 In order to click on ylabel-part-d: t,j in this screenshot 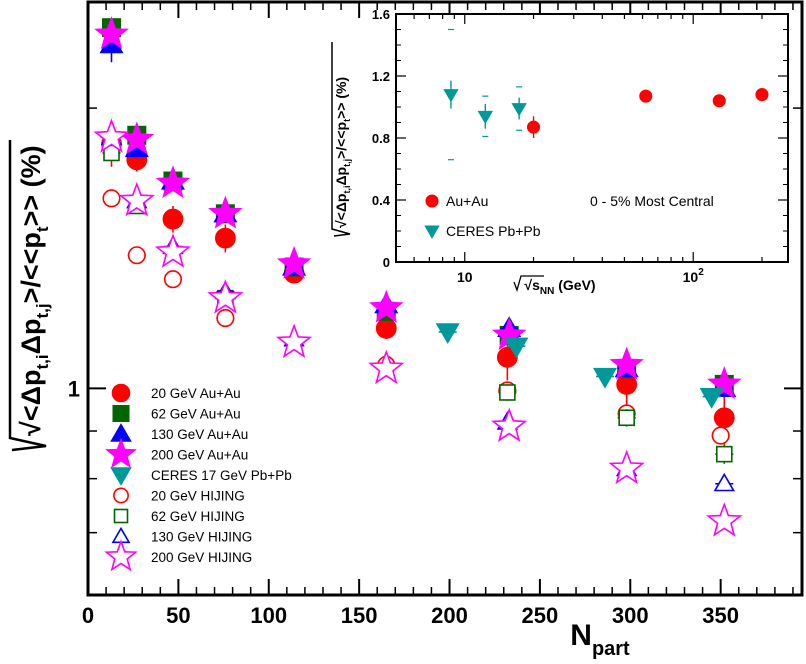, I will do `click(42, 310)`.